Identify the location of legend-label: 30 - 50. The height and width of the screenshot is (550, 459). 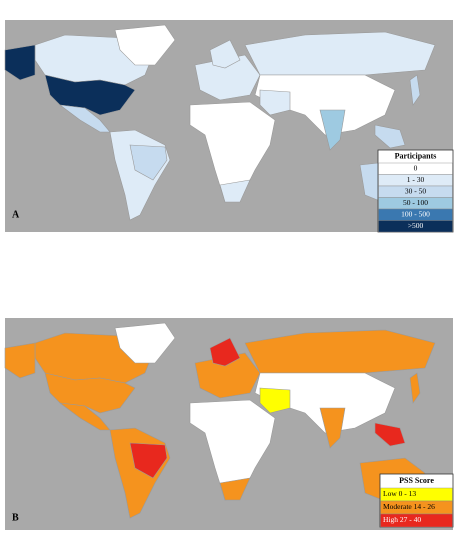
(415, 190).